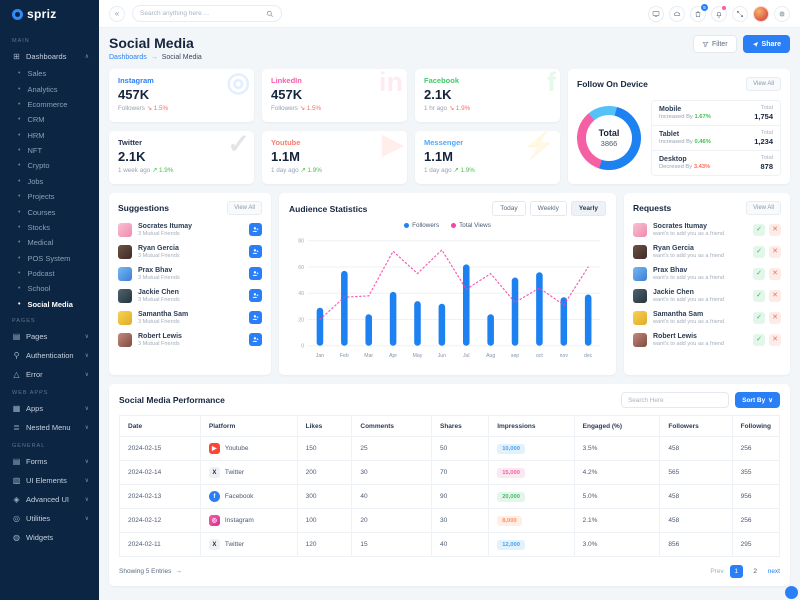 This screenshot has height=600, width=800. Describe the element at coordinates (49, 119) in the screenshot. I see `sidebar-subitem: CRM` at that location.